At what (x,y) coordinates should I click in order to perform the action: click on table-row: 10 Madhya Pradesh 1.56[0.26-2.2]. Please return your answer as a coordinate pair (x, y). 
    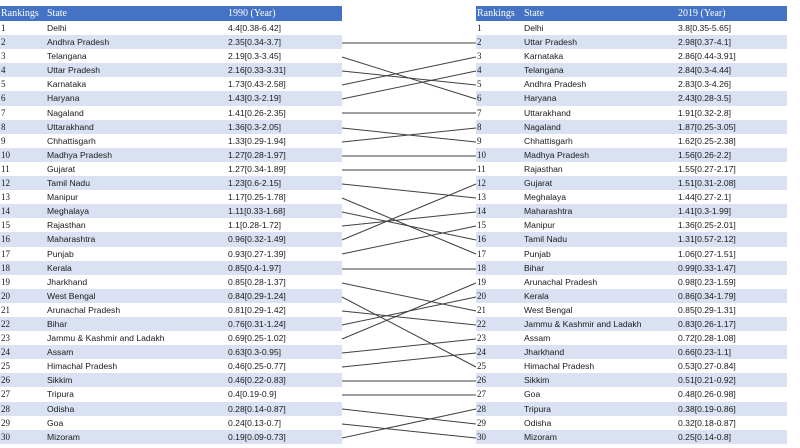
    Looking at the image, I should click on (631, 154).